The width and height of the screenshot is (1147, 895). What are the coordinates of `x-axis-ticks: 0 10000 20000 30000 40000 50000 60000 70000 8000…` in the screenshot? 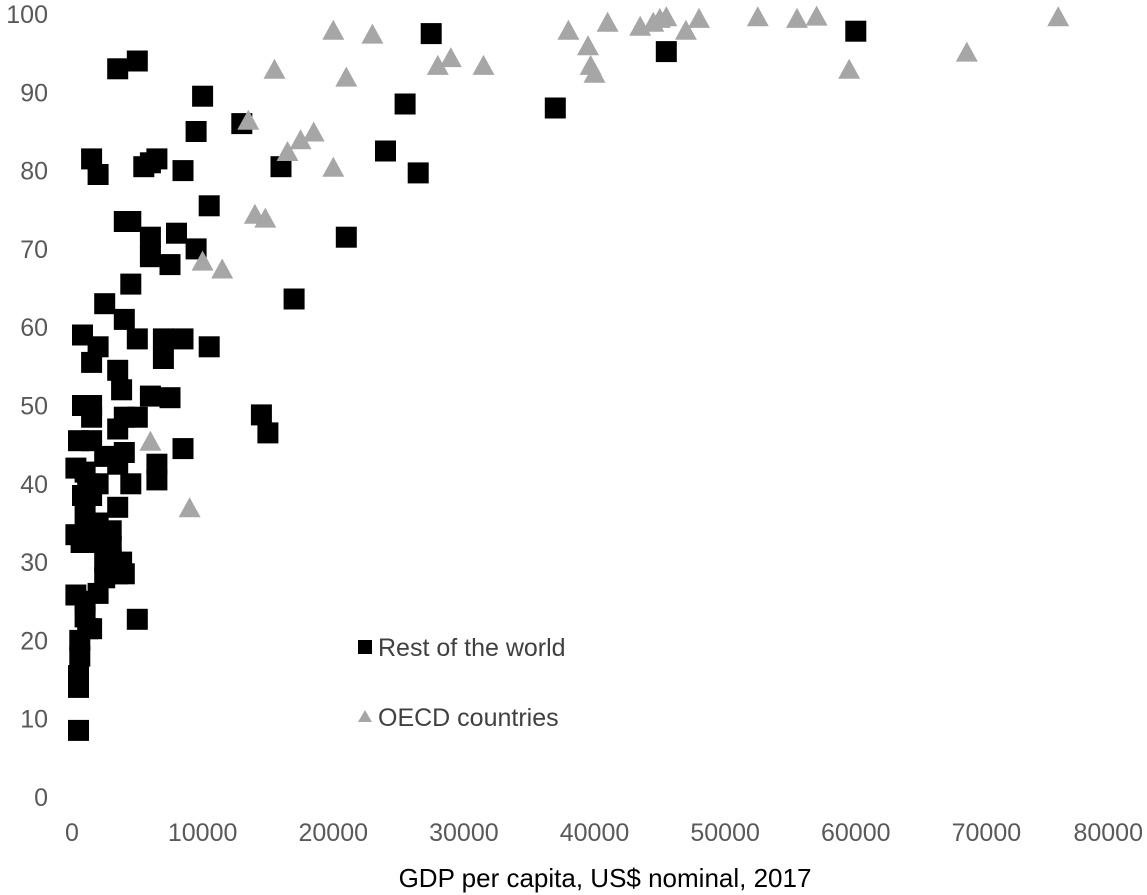 It's located at (604, 833).